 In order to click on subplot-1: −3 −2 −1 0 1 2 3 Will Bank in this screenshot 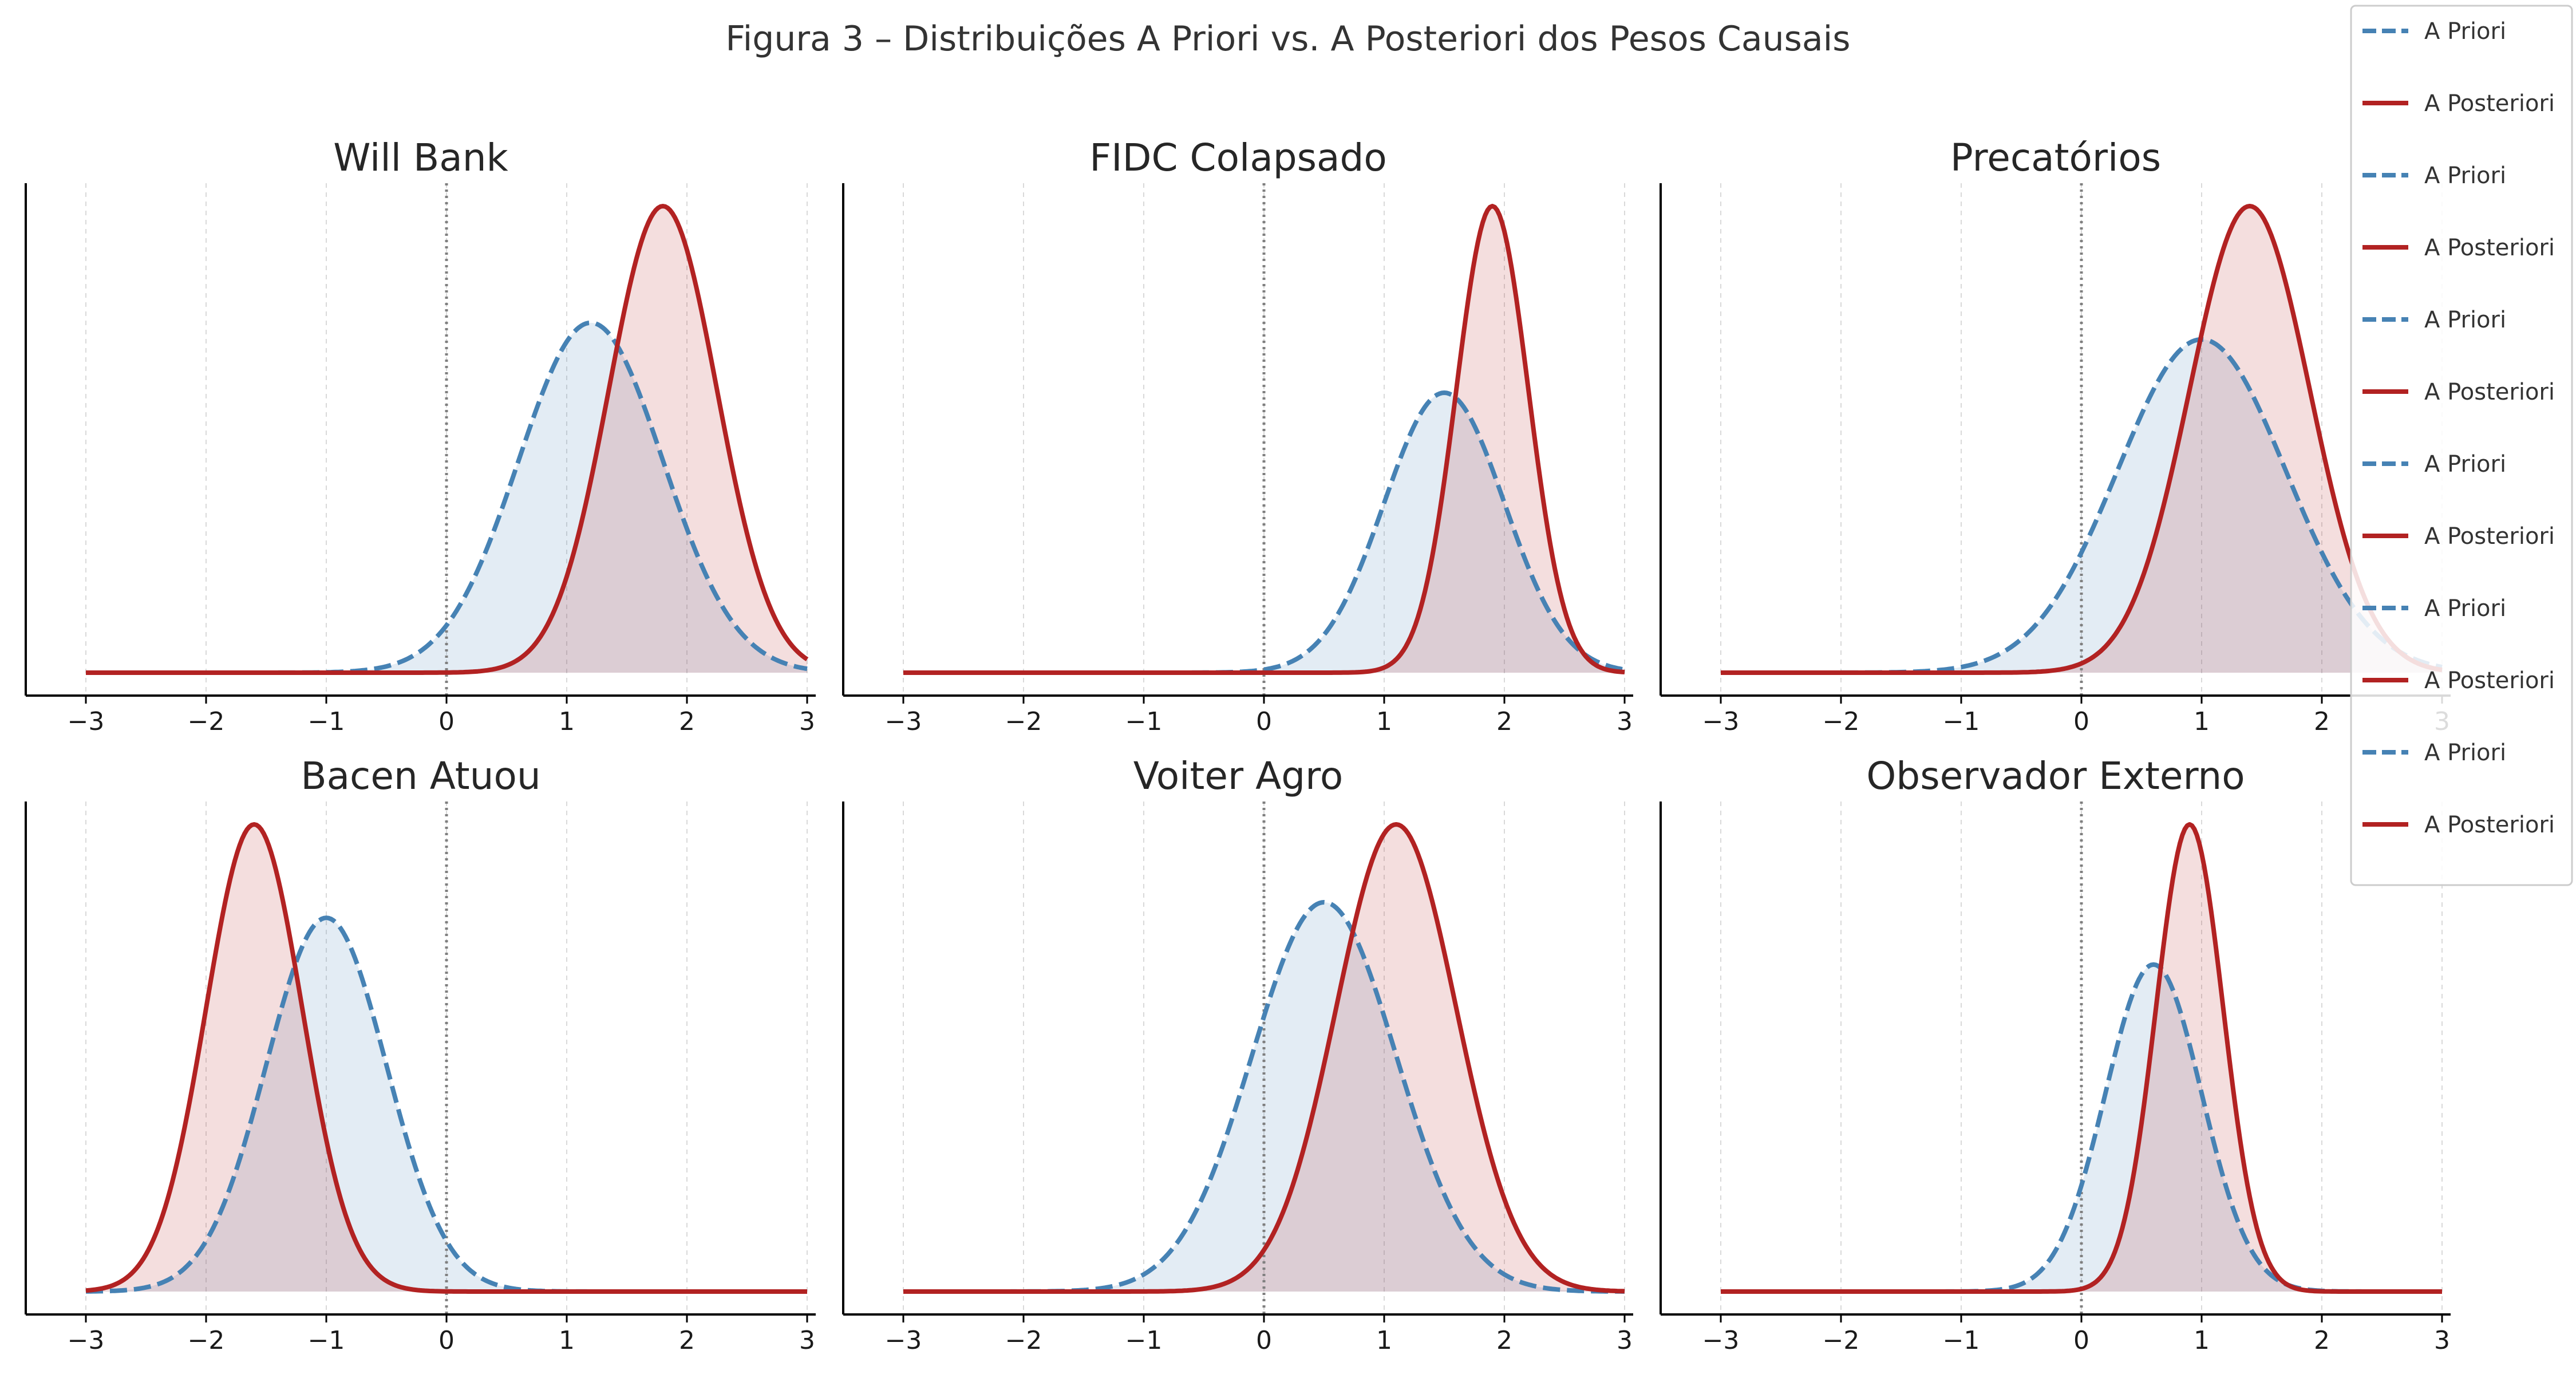, I will do `click(420, 436)`.